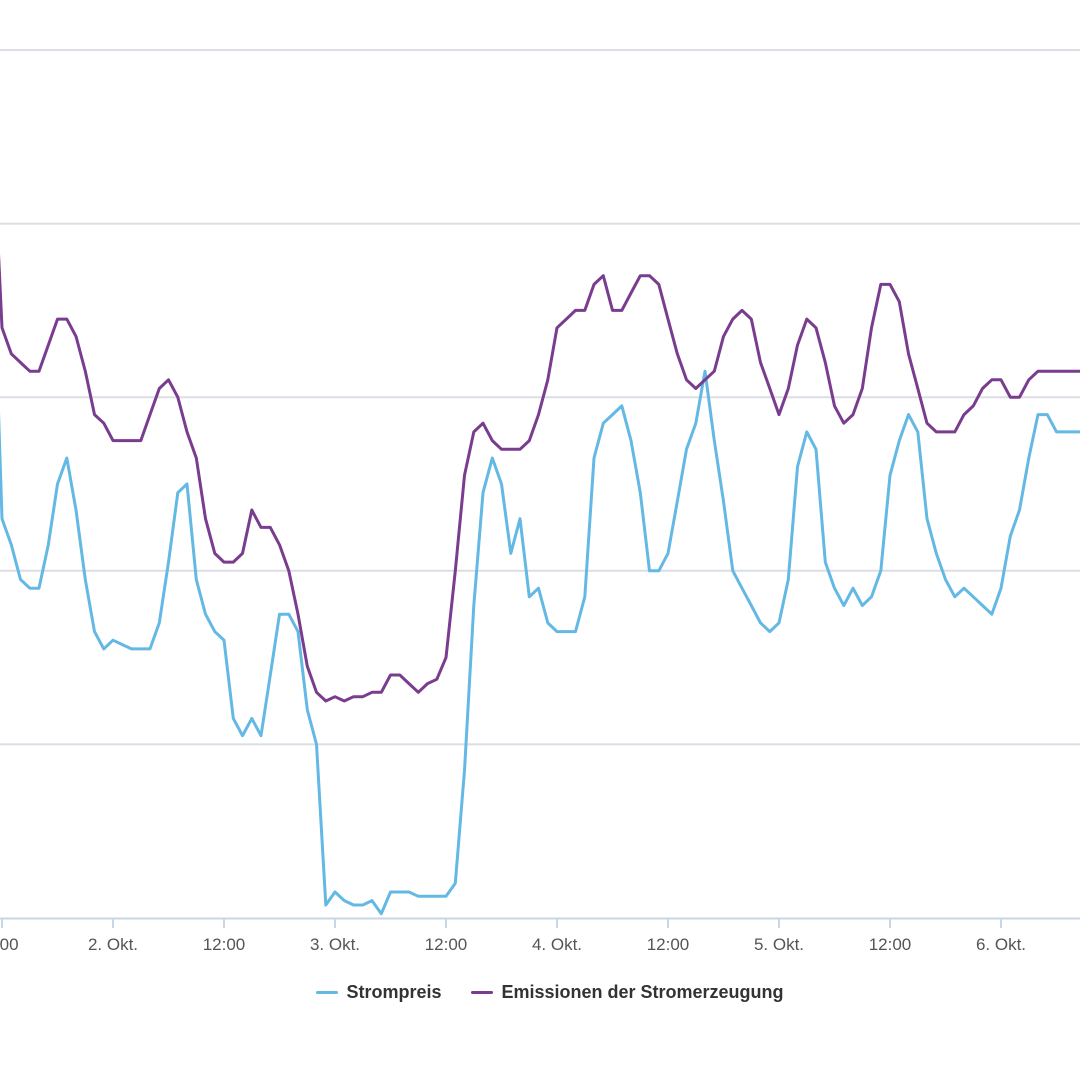 This screenshot has height=1080, width=1080. I want to click on x-tick-label: 3. Okt., so click(335, 944).